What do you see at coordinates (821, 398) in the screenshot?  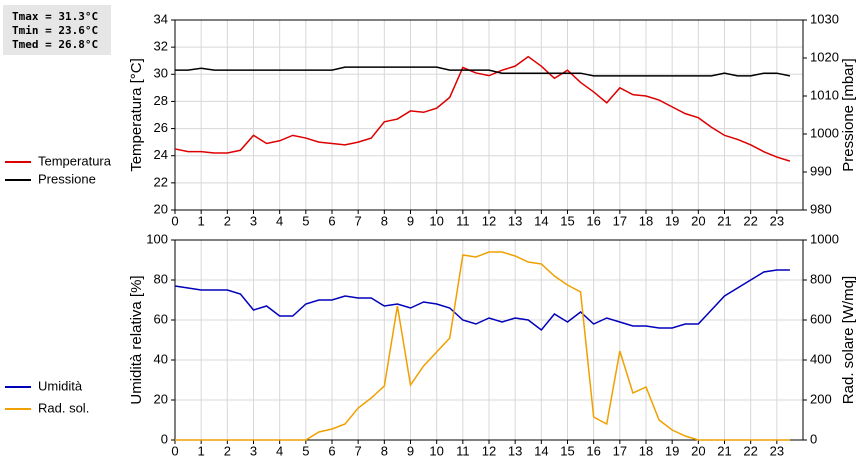 I see `y2-tick-label: 200` at bounding box center [821, 398].